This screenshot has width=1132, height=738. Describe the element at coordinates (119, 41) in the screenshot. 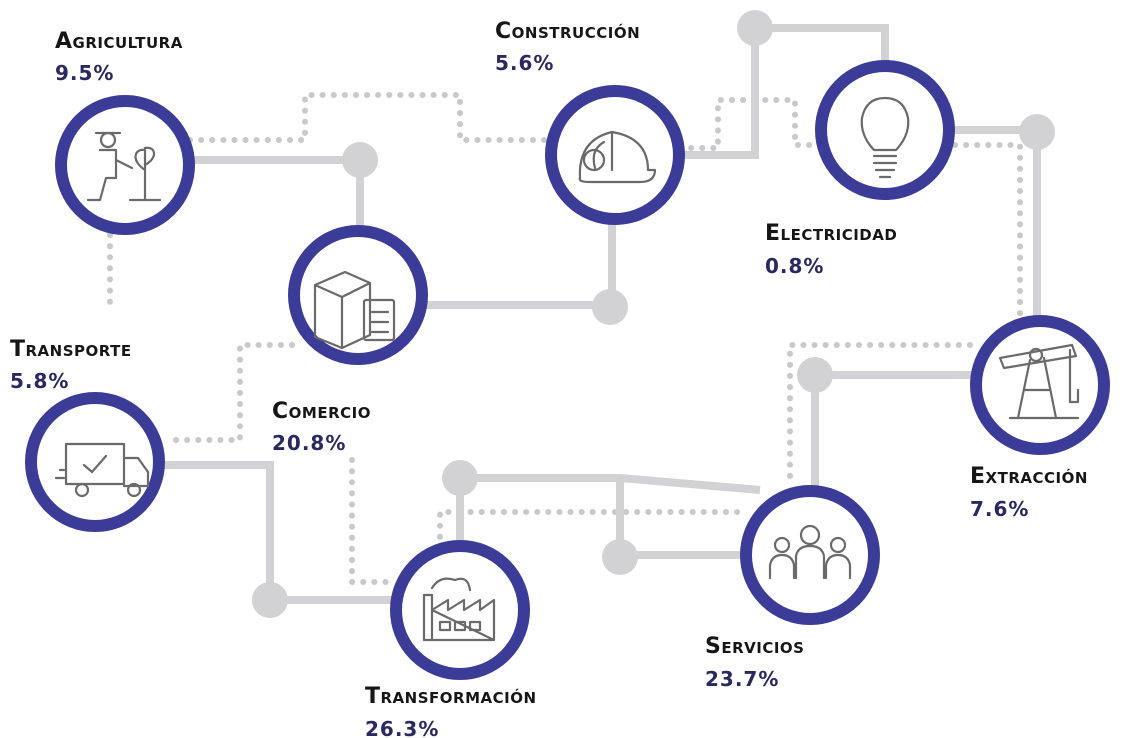

I see `node-label: Agricultura` at that location.